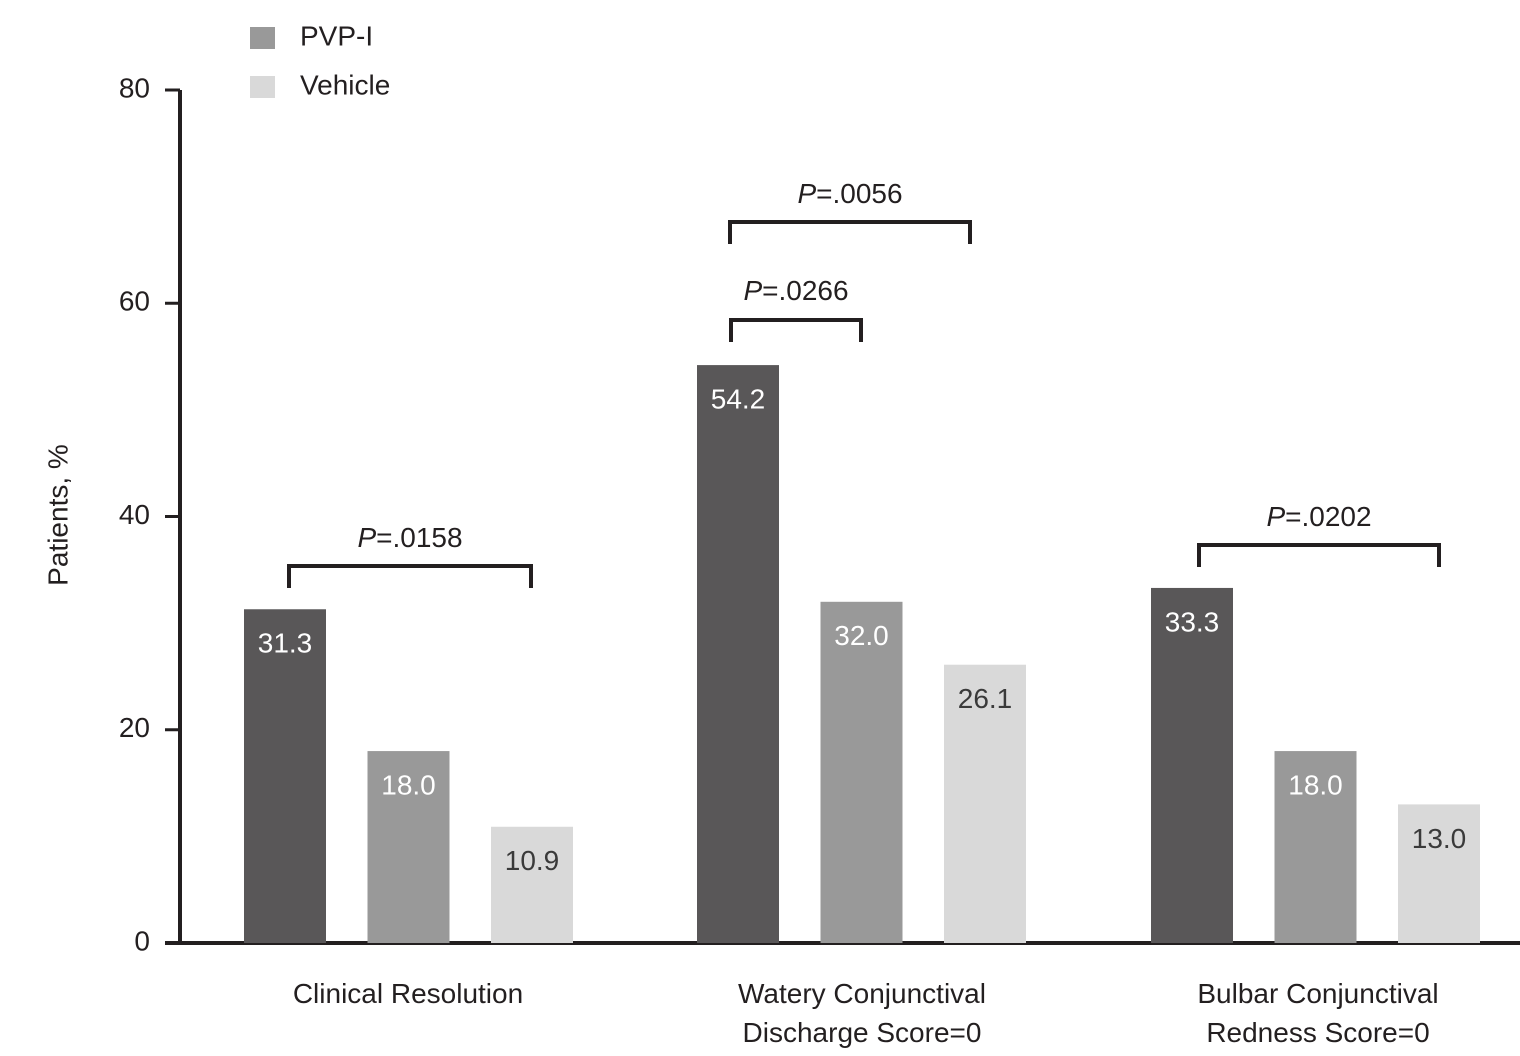  What do you see at coordinates (134, 514) in the screenshot?
I see `y-tick-label: 40` at bounding box center [134, 514].